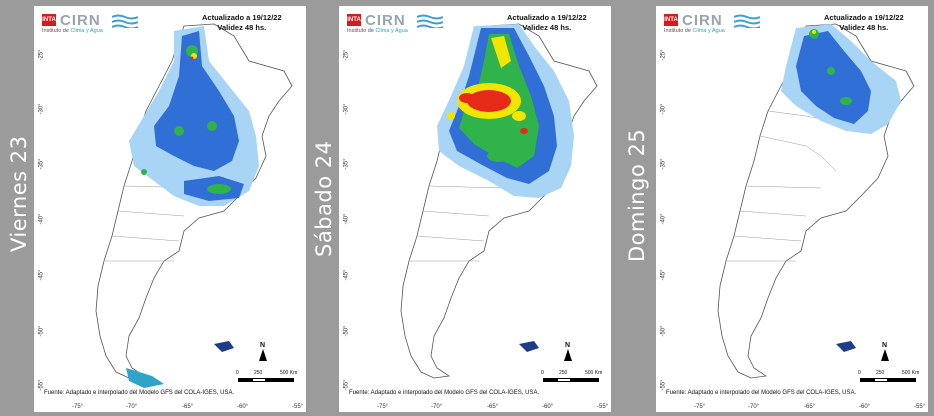  I want to click on day-label-friday: Viernes 23, so click(19, 194).